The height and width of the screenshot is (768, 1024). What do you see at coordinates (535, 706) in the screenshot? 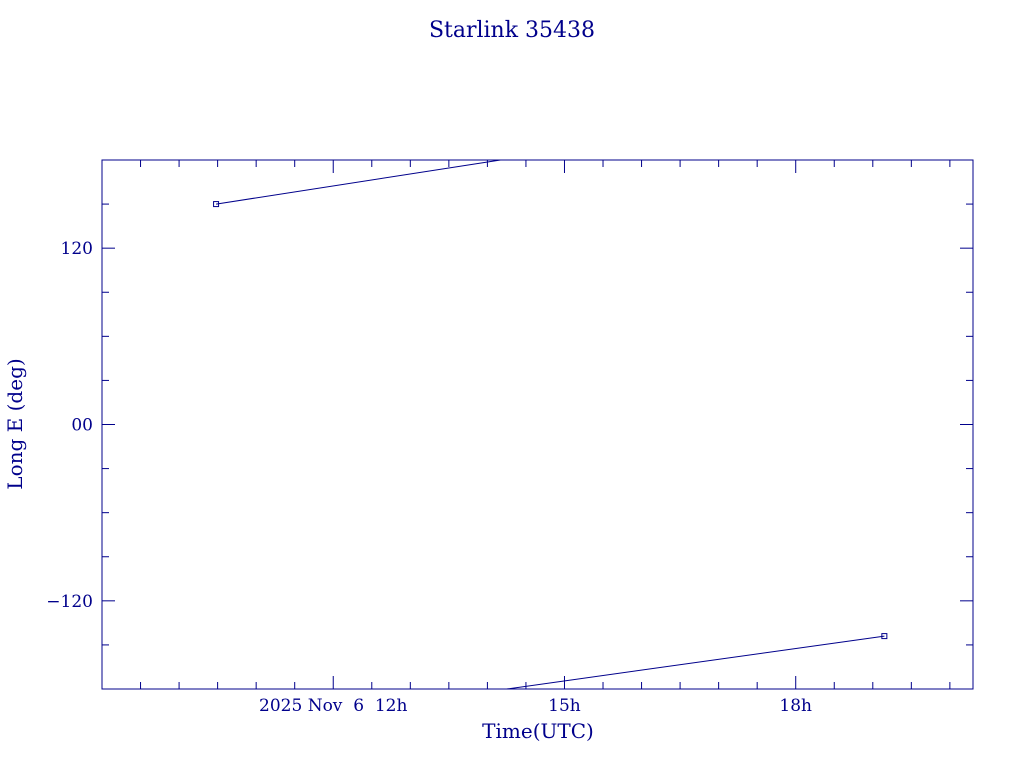
I see `x-tick-labels: 2025 Nov 6 12h 15h 18h` at bounding box center [535, 706].